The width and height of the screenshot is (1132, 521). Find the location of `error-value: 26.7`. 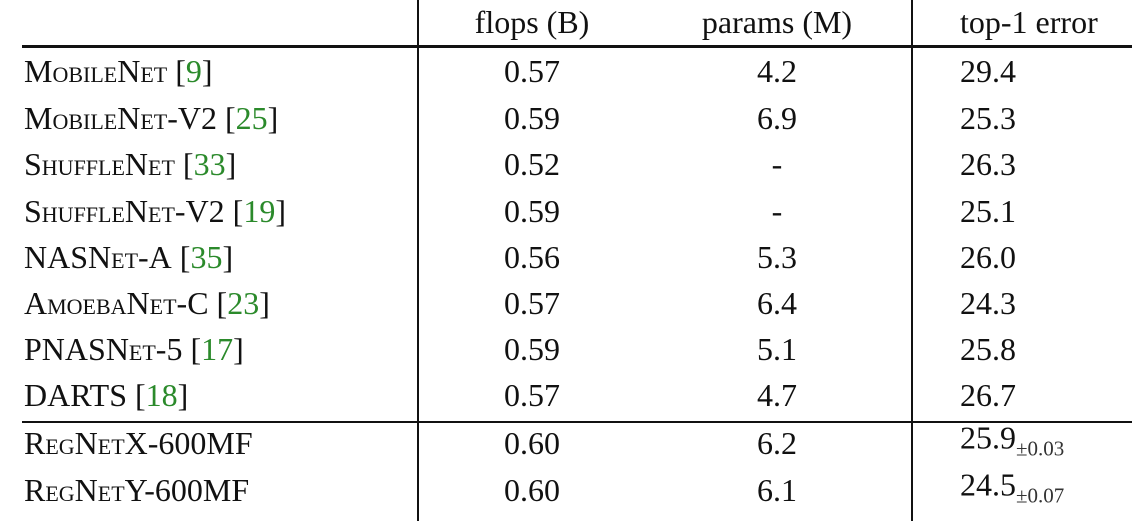

error-value: 26.7 is located at coordinates (988, 395).